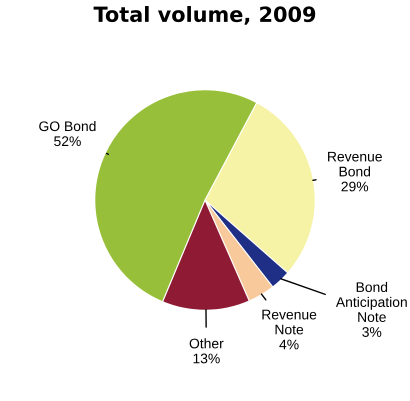 Image resolution: width=410 pixels, height=401 pixels. What do you see at coordinates (67, 126) in the screenshot?
I see `slice-label: GO Bond` at bounding box center [67, 126].